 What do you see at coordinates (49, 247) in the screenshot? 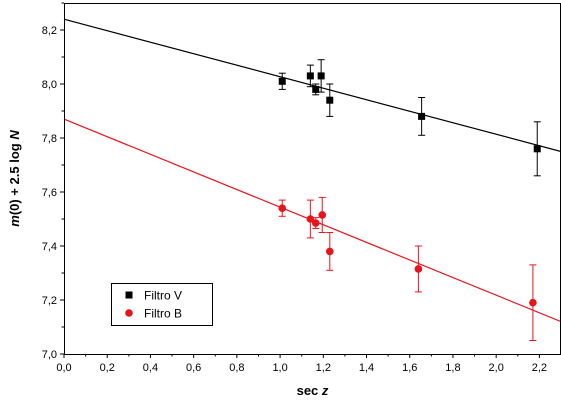
I see `y-tick-label: 7,4` at bounding box center [49, 247].